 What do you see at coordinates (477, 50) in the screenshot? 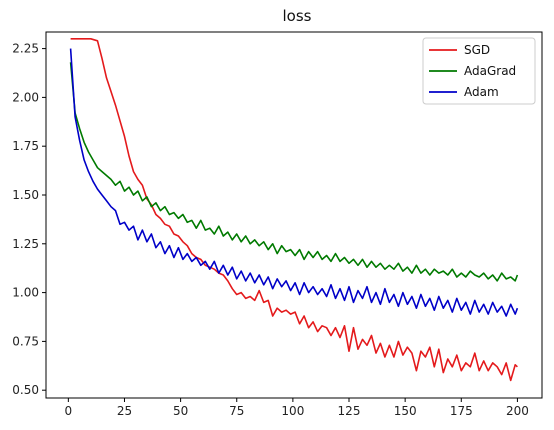
I see `legend-label-sgd: SGD` at bounding box center [477, 50].